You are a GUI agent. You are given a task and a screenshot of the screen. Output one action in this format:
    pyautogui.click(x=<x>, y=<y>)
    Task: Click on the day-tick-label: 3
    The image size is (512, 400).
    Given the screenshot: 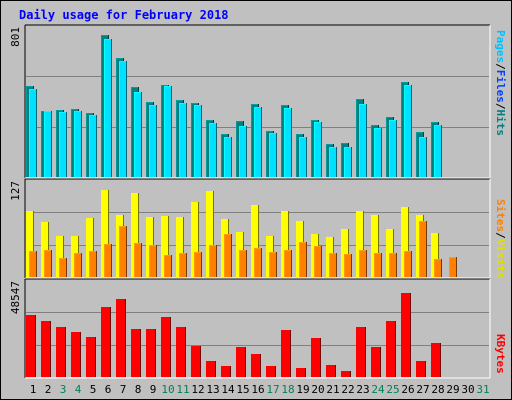 What is the action you would take?
    pyautogui.click(x=63, y=389)
    